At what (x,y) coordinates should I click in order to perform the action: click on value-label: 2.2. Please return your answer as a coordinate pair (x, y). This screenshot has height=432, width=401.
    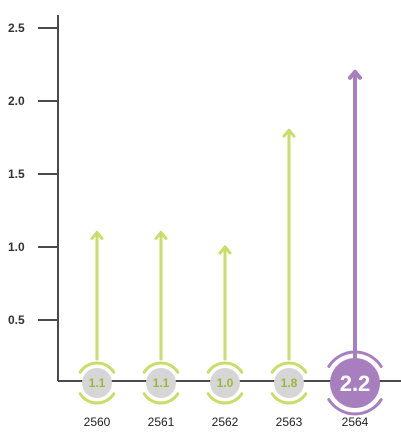
    Looking at the image, I should click on (355, 383).